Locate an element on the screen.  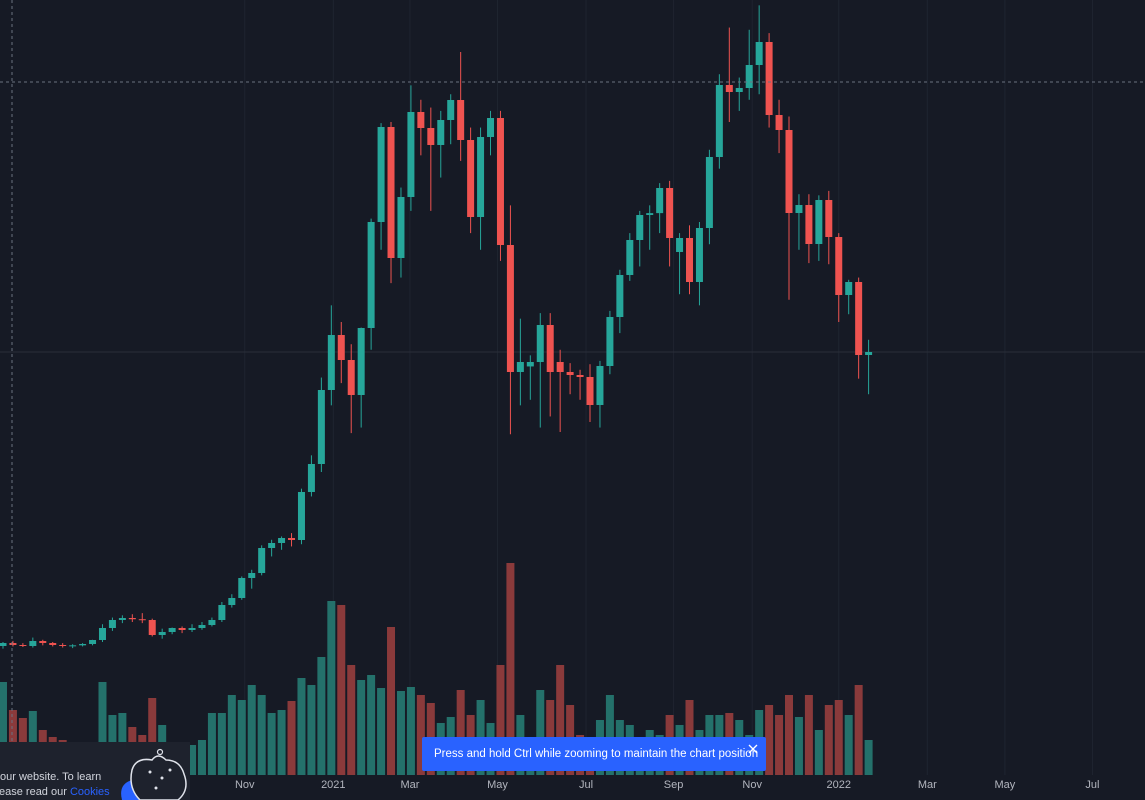
cookie-text: ease read our Cookies is located at coordinates (55, 792).